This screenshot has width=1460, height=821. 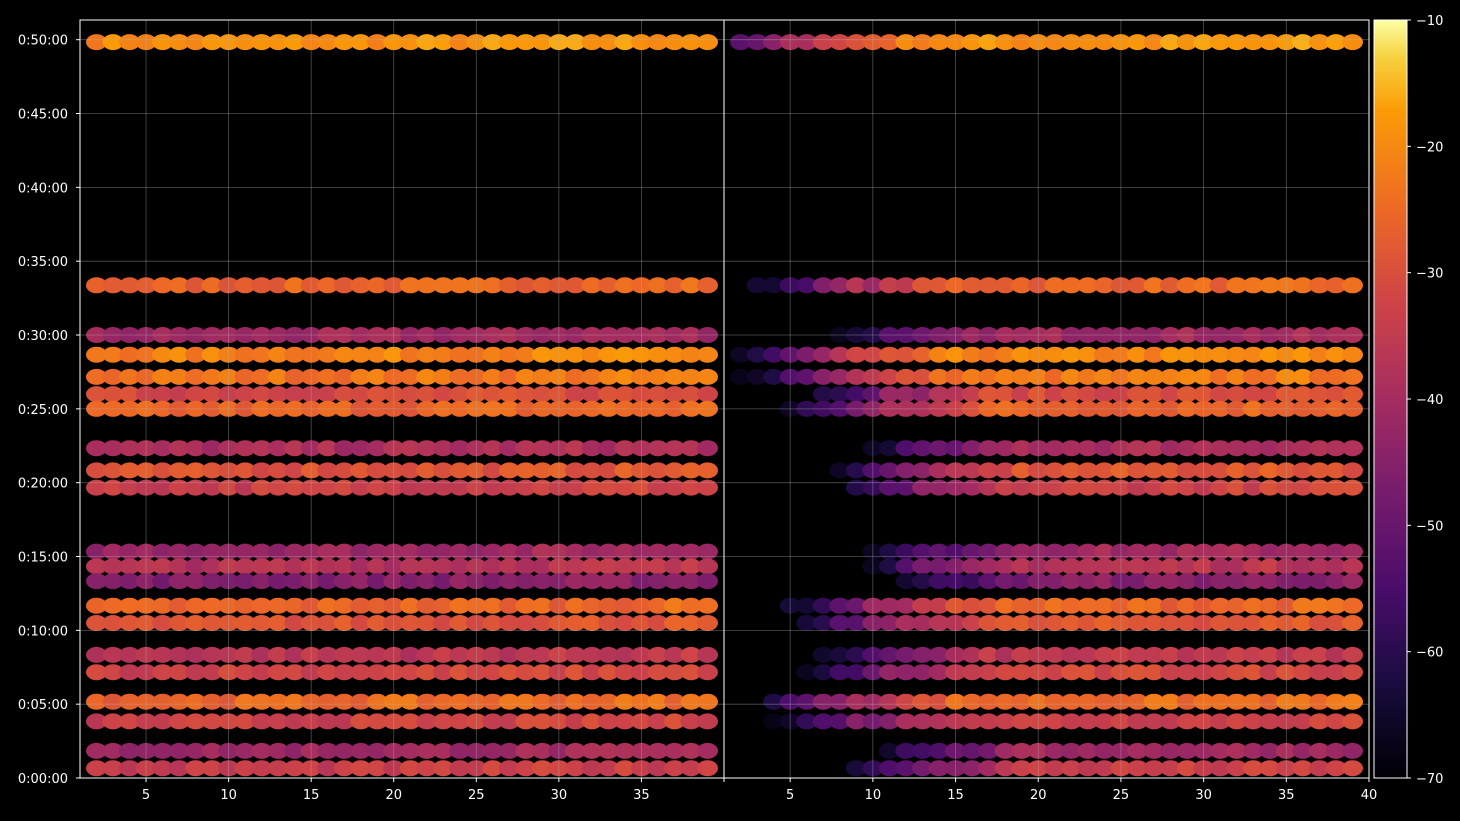 I want to click on y-tick-label: 0:00:00, so click(x=43, y=779).